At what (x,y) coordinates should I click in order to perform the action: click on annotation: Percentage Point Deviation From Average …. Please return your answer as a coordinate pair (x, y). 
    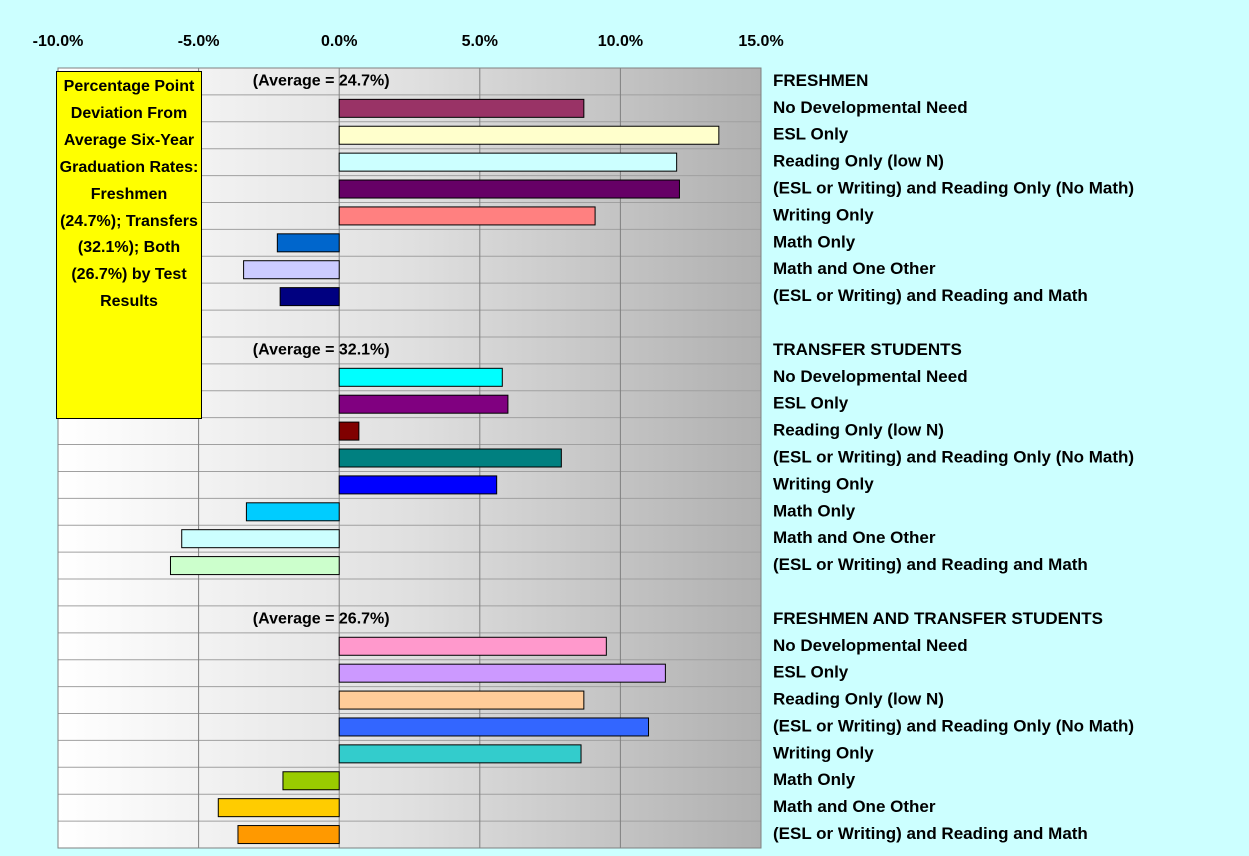
    Looking at the image, I should click on (129, 245).